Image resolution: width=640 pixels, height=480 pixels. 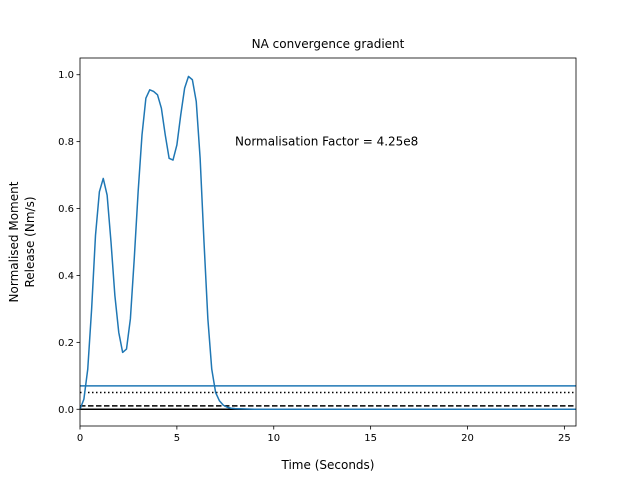 I want to click on chart-title: NA convergence gradient, so click(x=328, y=44).